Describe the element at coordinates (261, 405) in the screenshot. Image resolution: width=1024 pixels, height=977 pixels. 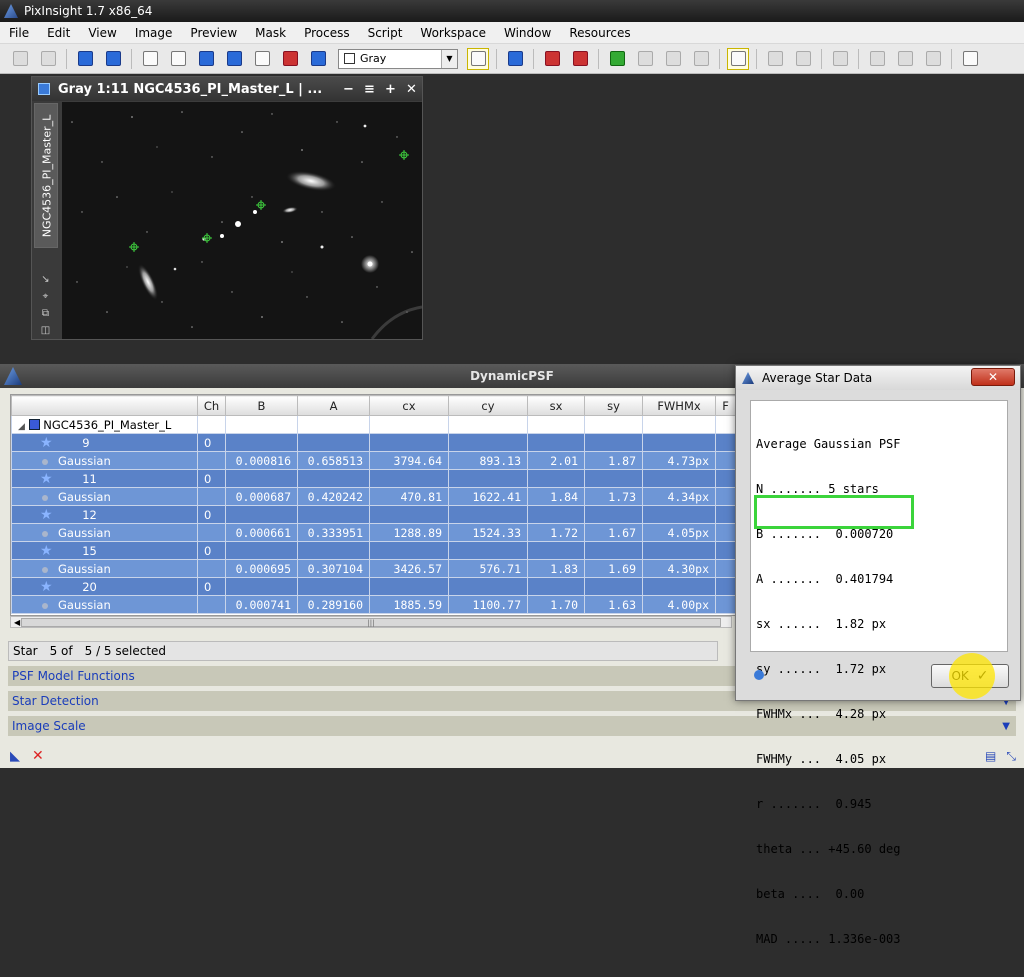
I see `column-header-b: B` at that location.